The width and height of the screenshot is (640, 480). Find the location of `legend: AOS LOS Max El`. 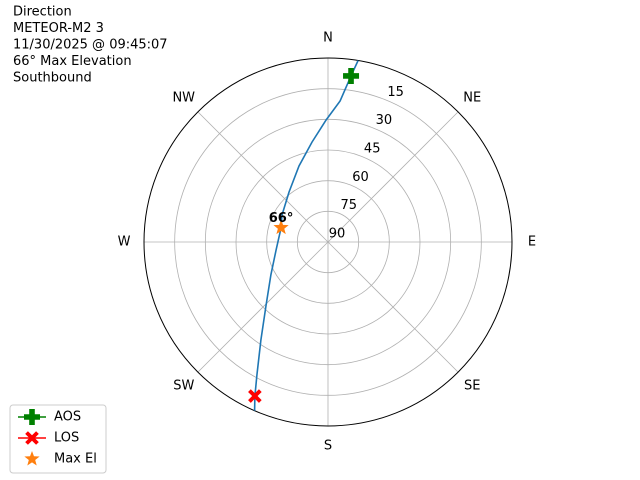

legend: AOS LOS Max El is located at coordinates (58, 439).